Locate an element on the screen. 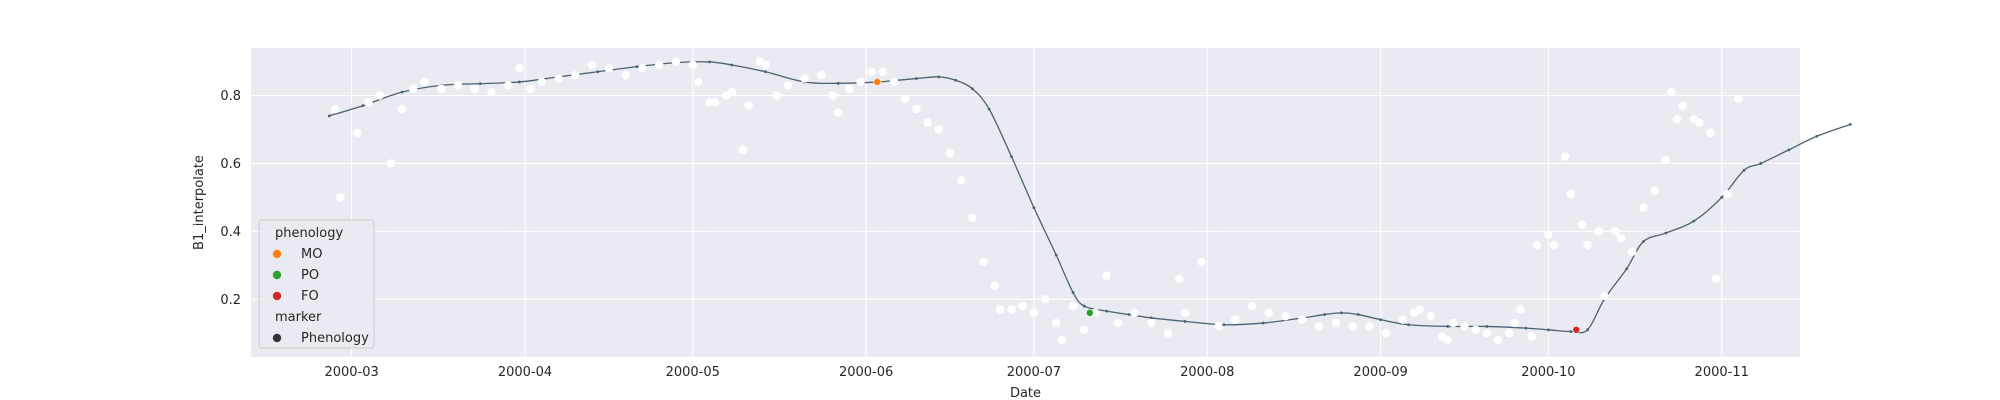  legend-label: PO is located at coordinates (310, 275).